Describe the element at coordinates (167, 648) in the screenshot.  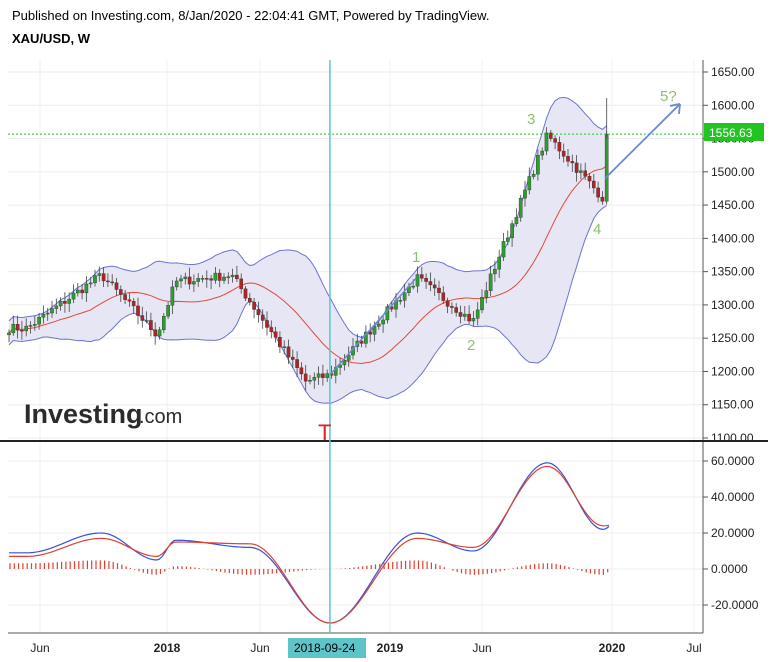
I see `time-tick-label: 2018` at that location.